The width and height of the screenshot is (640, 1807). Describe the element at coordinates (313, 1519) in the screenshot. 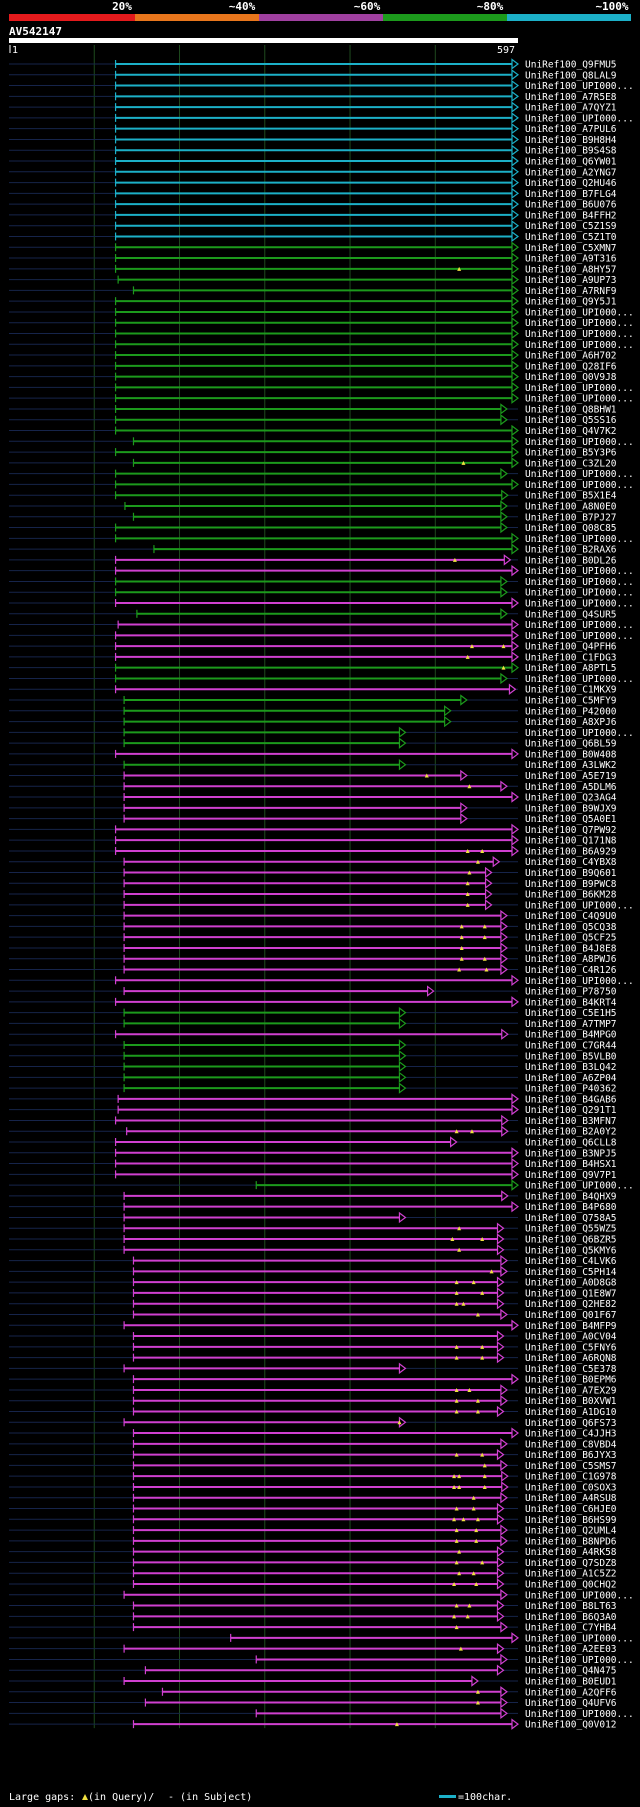

I see `hit-row: UniRef100_B6HS99` at that location.